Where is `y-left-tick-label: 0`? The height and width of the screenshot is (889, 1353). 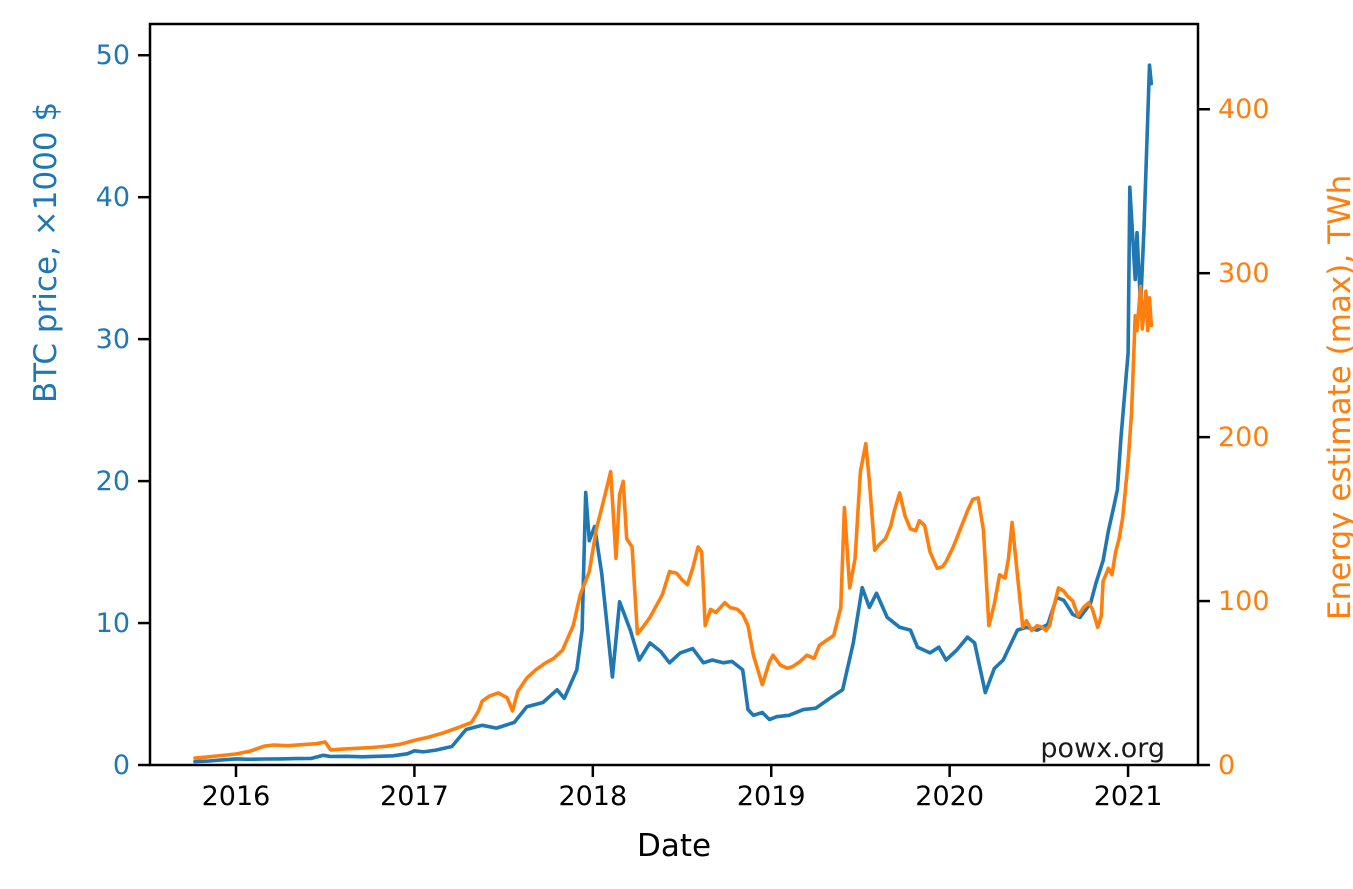 y-left-tick-label: 0 is located at coordinates (121, 765).